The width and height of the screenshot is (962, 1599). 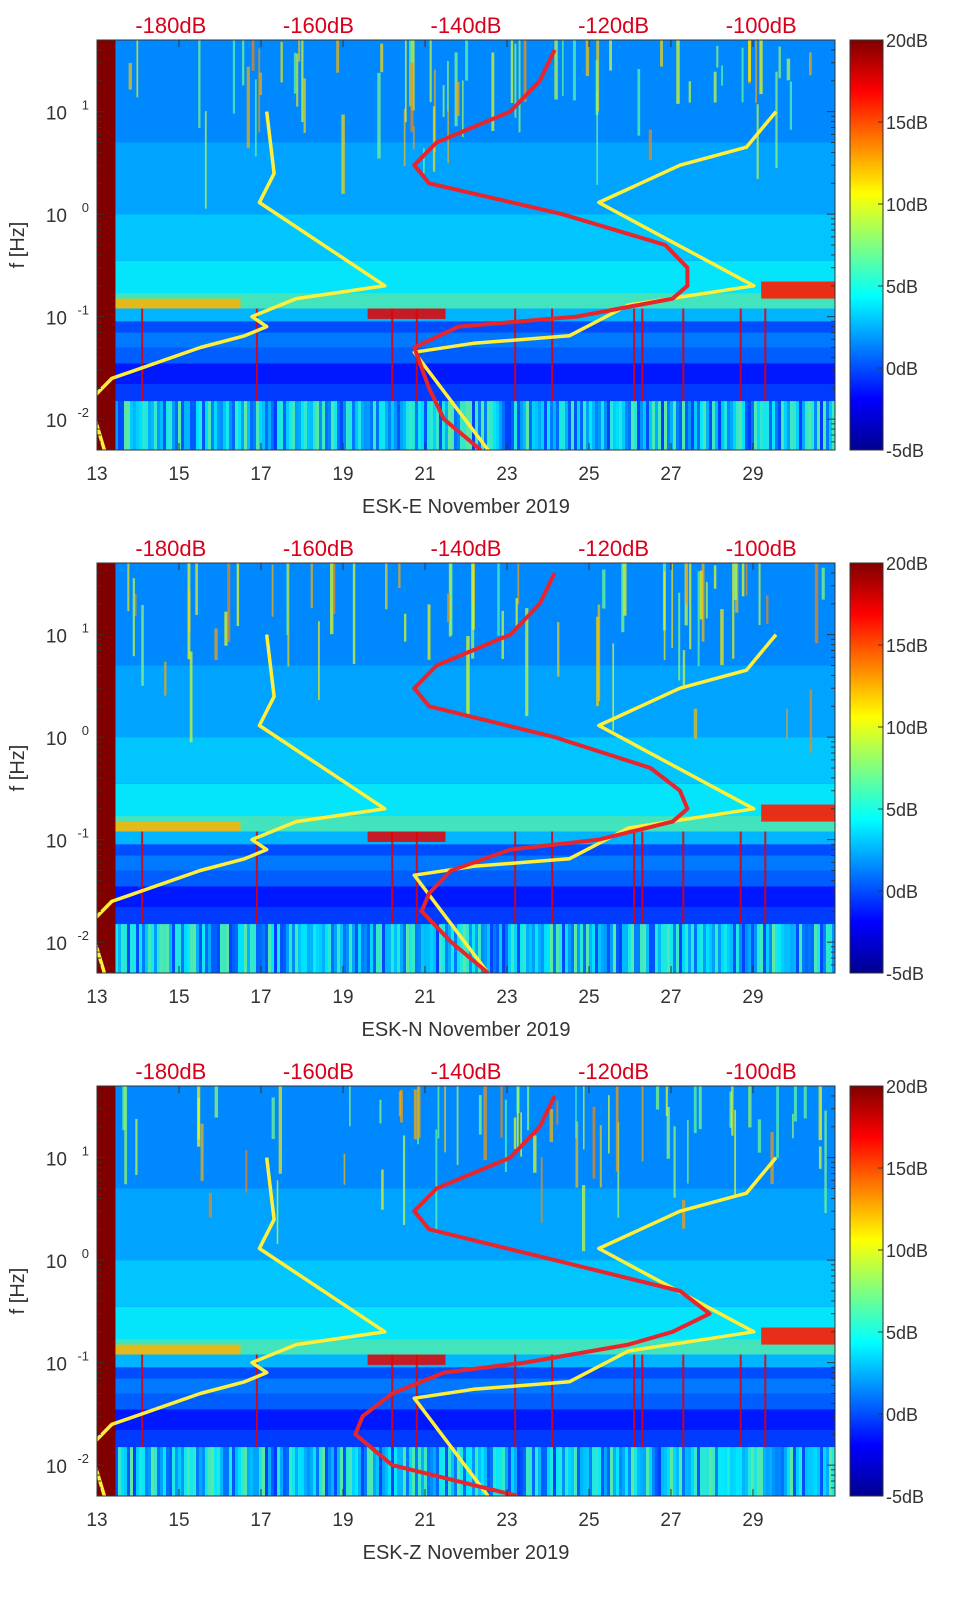 I want to click on x-tick-label: 29, so click(x=752, y=474).